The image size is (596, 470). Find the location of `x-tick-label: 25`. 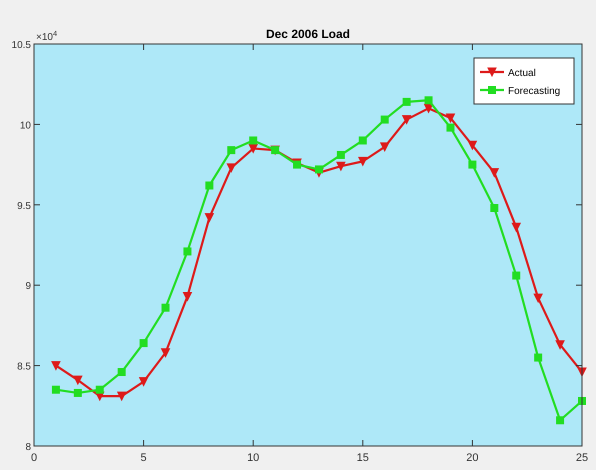

x-tick-label: 25 is located at coordinates (582, 458).